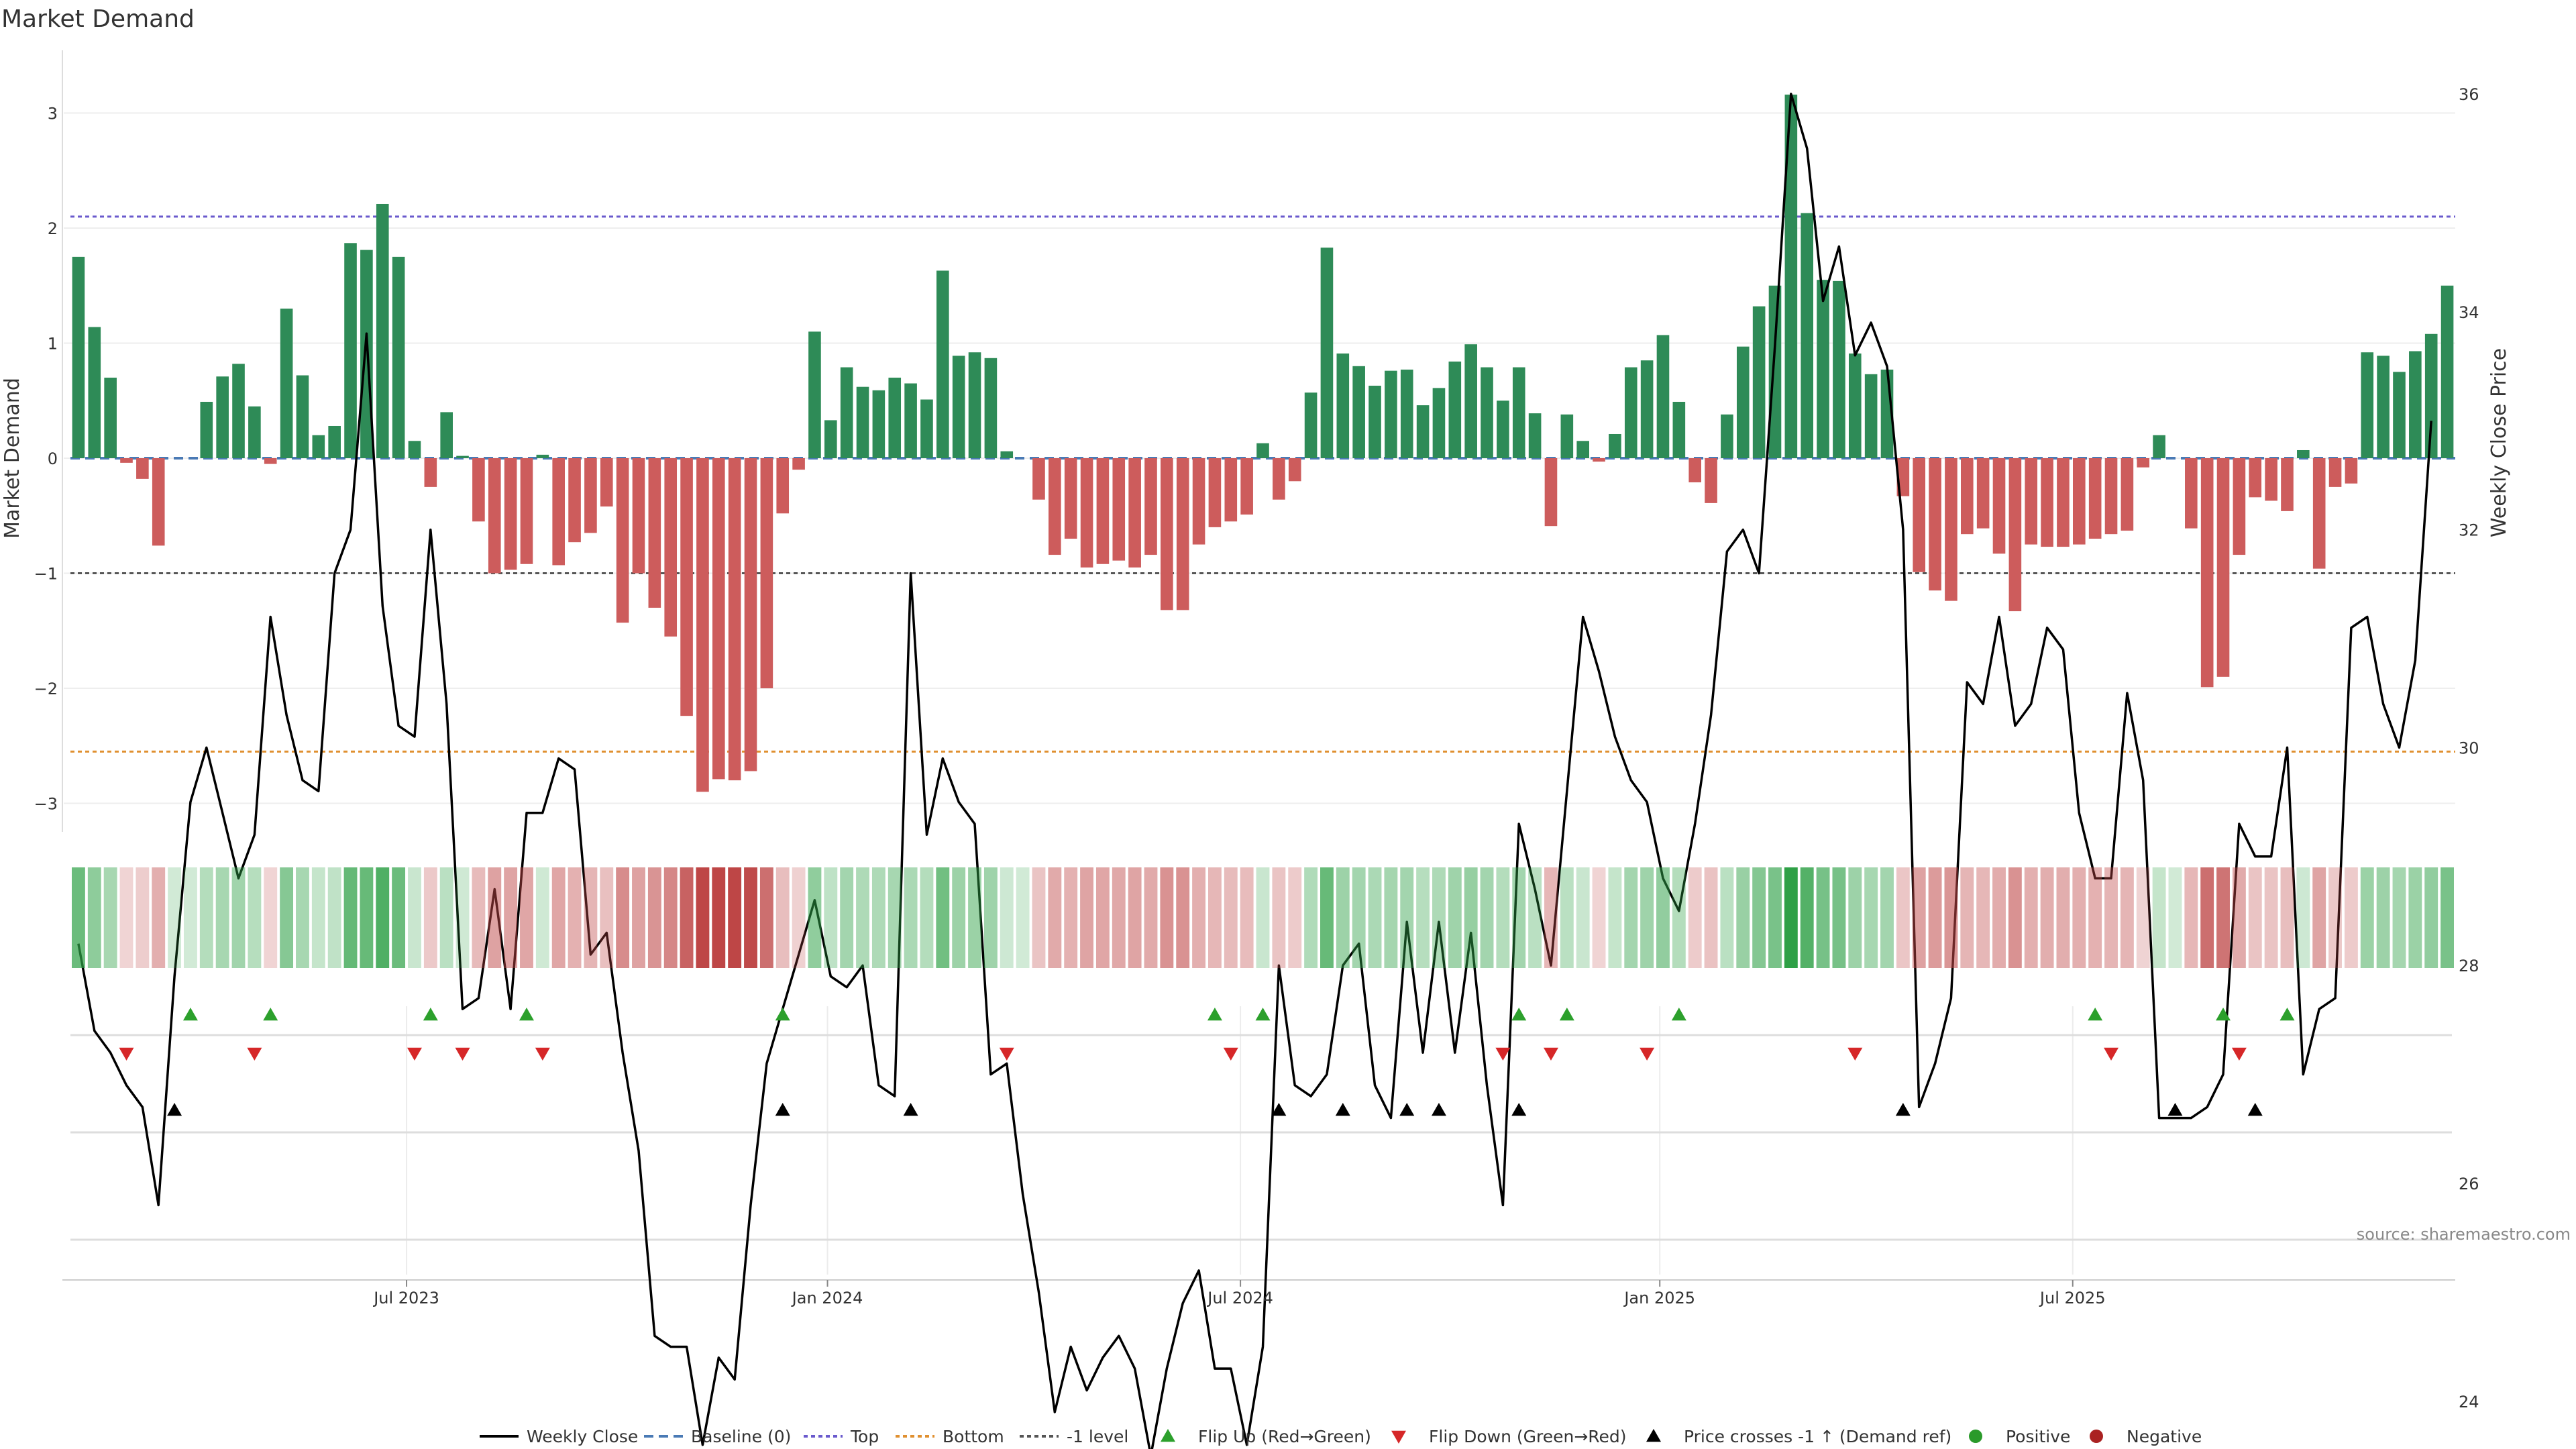 The height and width of the screenshot is (1449, 2576). What do you see at coordinates (405, 1298) in the screenshot?
I see `x-tick-label: Jul 2023` at bounding box center [405, 1298].